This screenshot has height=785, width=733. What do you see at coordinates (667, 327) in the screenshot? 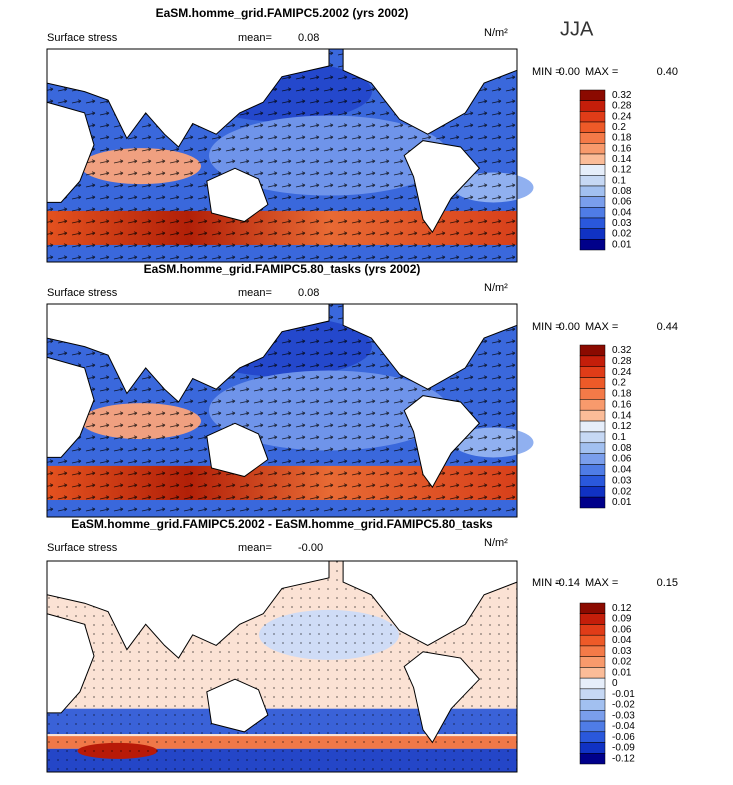
I see `max-value: 0.44` at bounding box center [667, 327].